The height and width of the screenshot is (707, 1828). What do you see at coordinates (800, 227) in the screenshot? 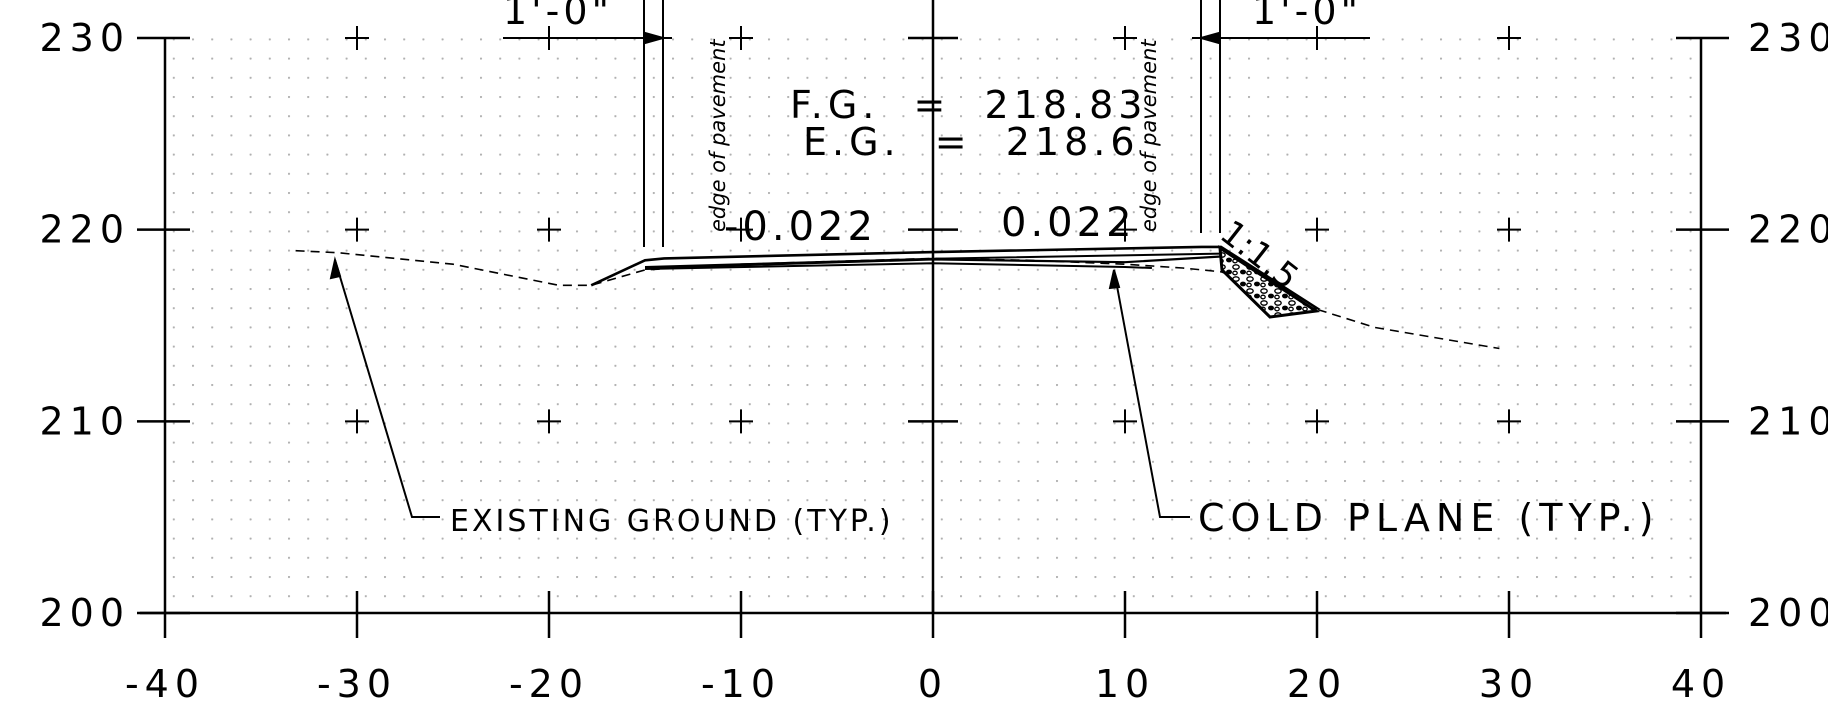
I see `cross-slope-label-left: -0.022` at bounding box center [800, 227].